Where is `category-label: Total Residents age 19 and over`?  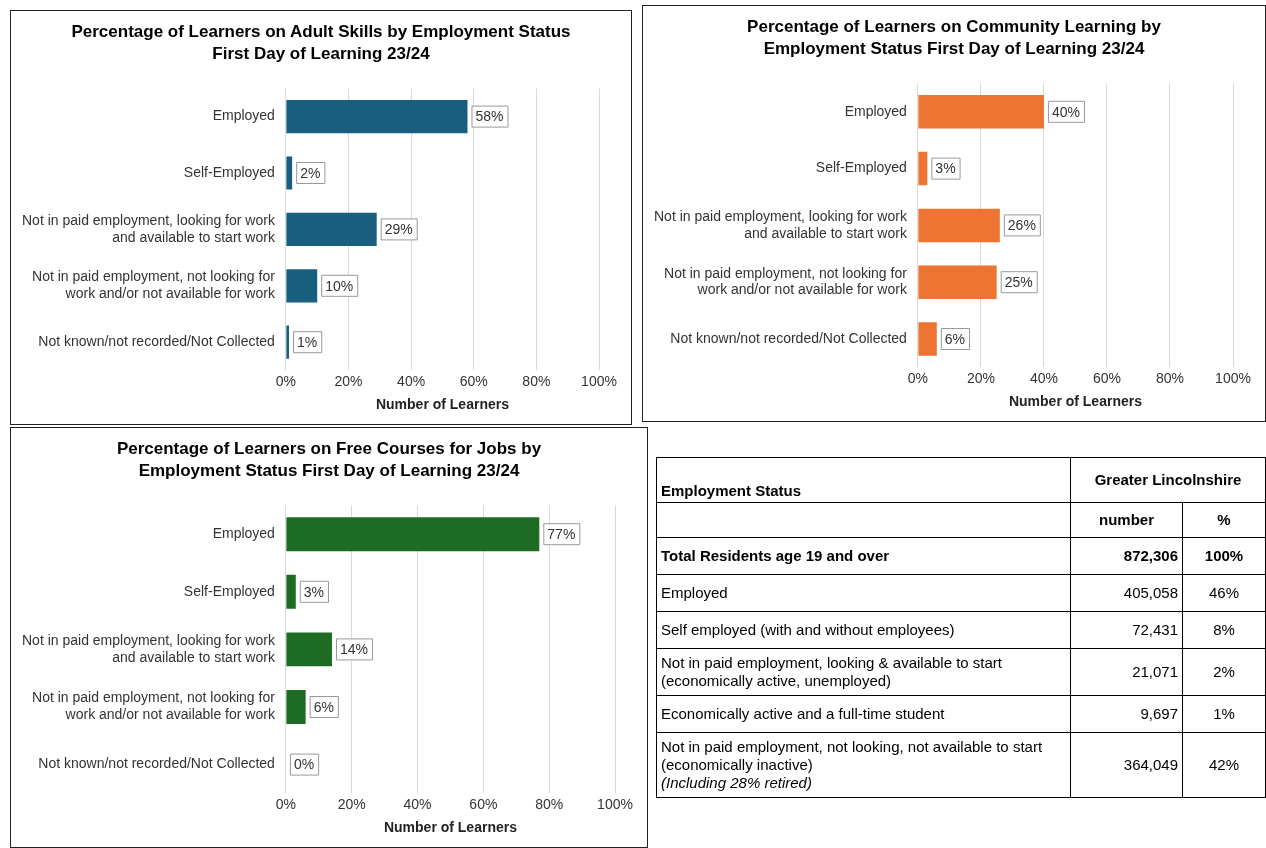 category-label: Total Residents age 19 and over is located at coordinates (863, 556).